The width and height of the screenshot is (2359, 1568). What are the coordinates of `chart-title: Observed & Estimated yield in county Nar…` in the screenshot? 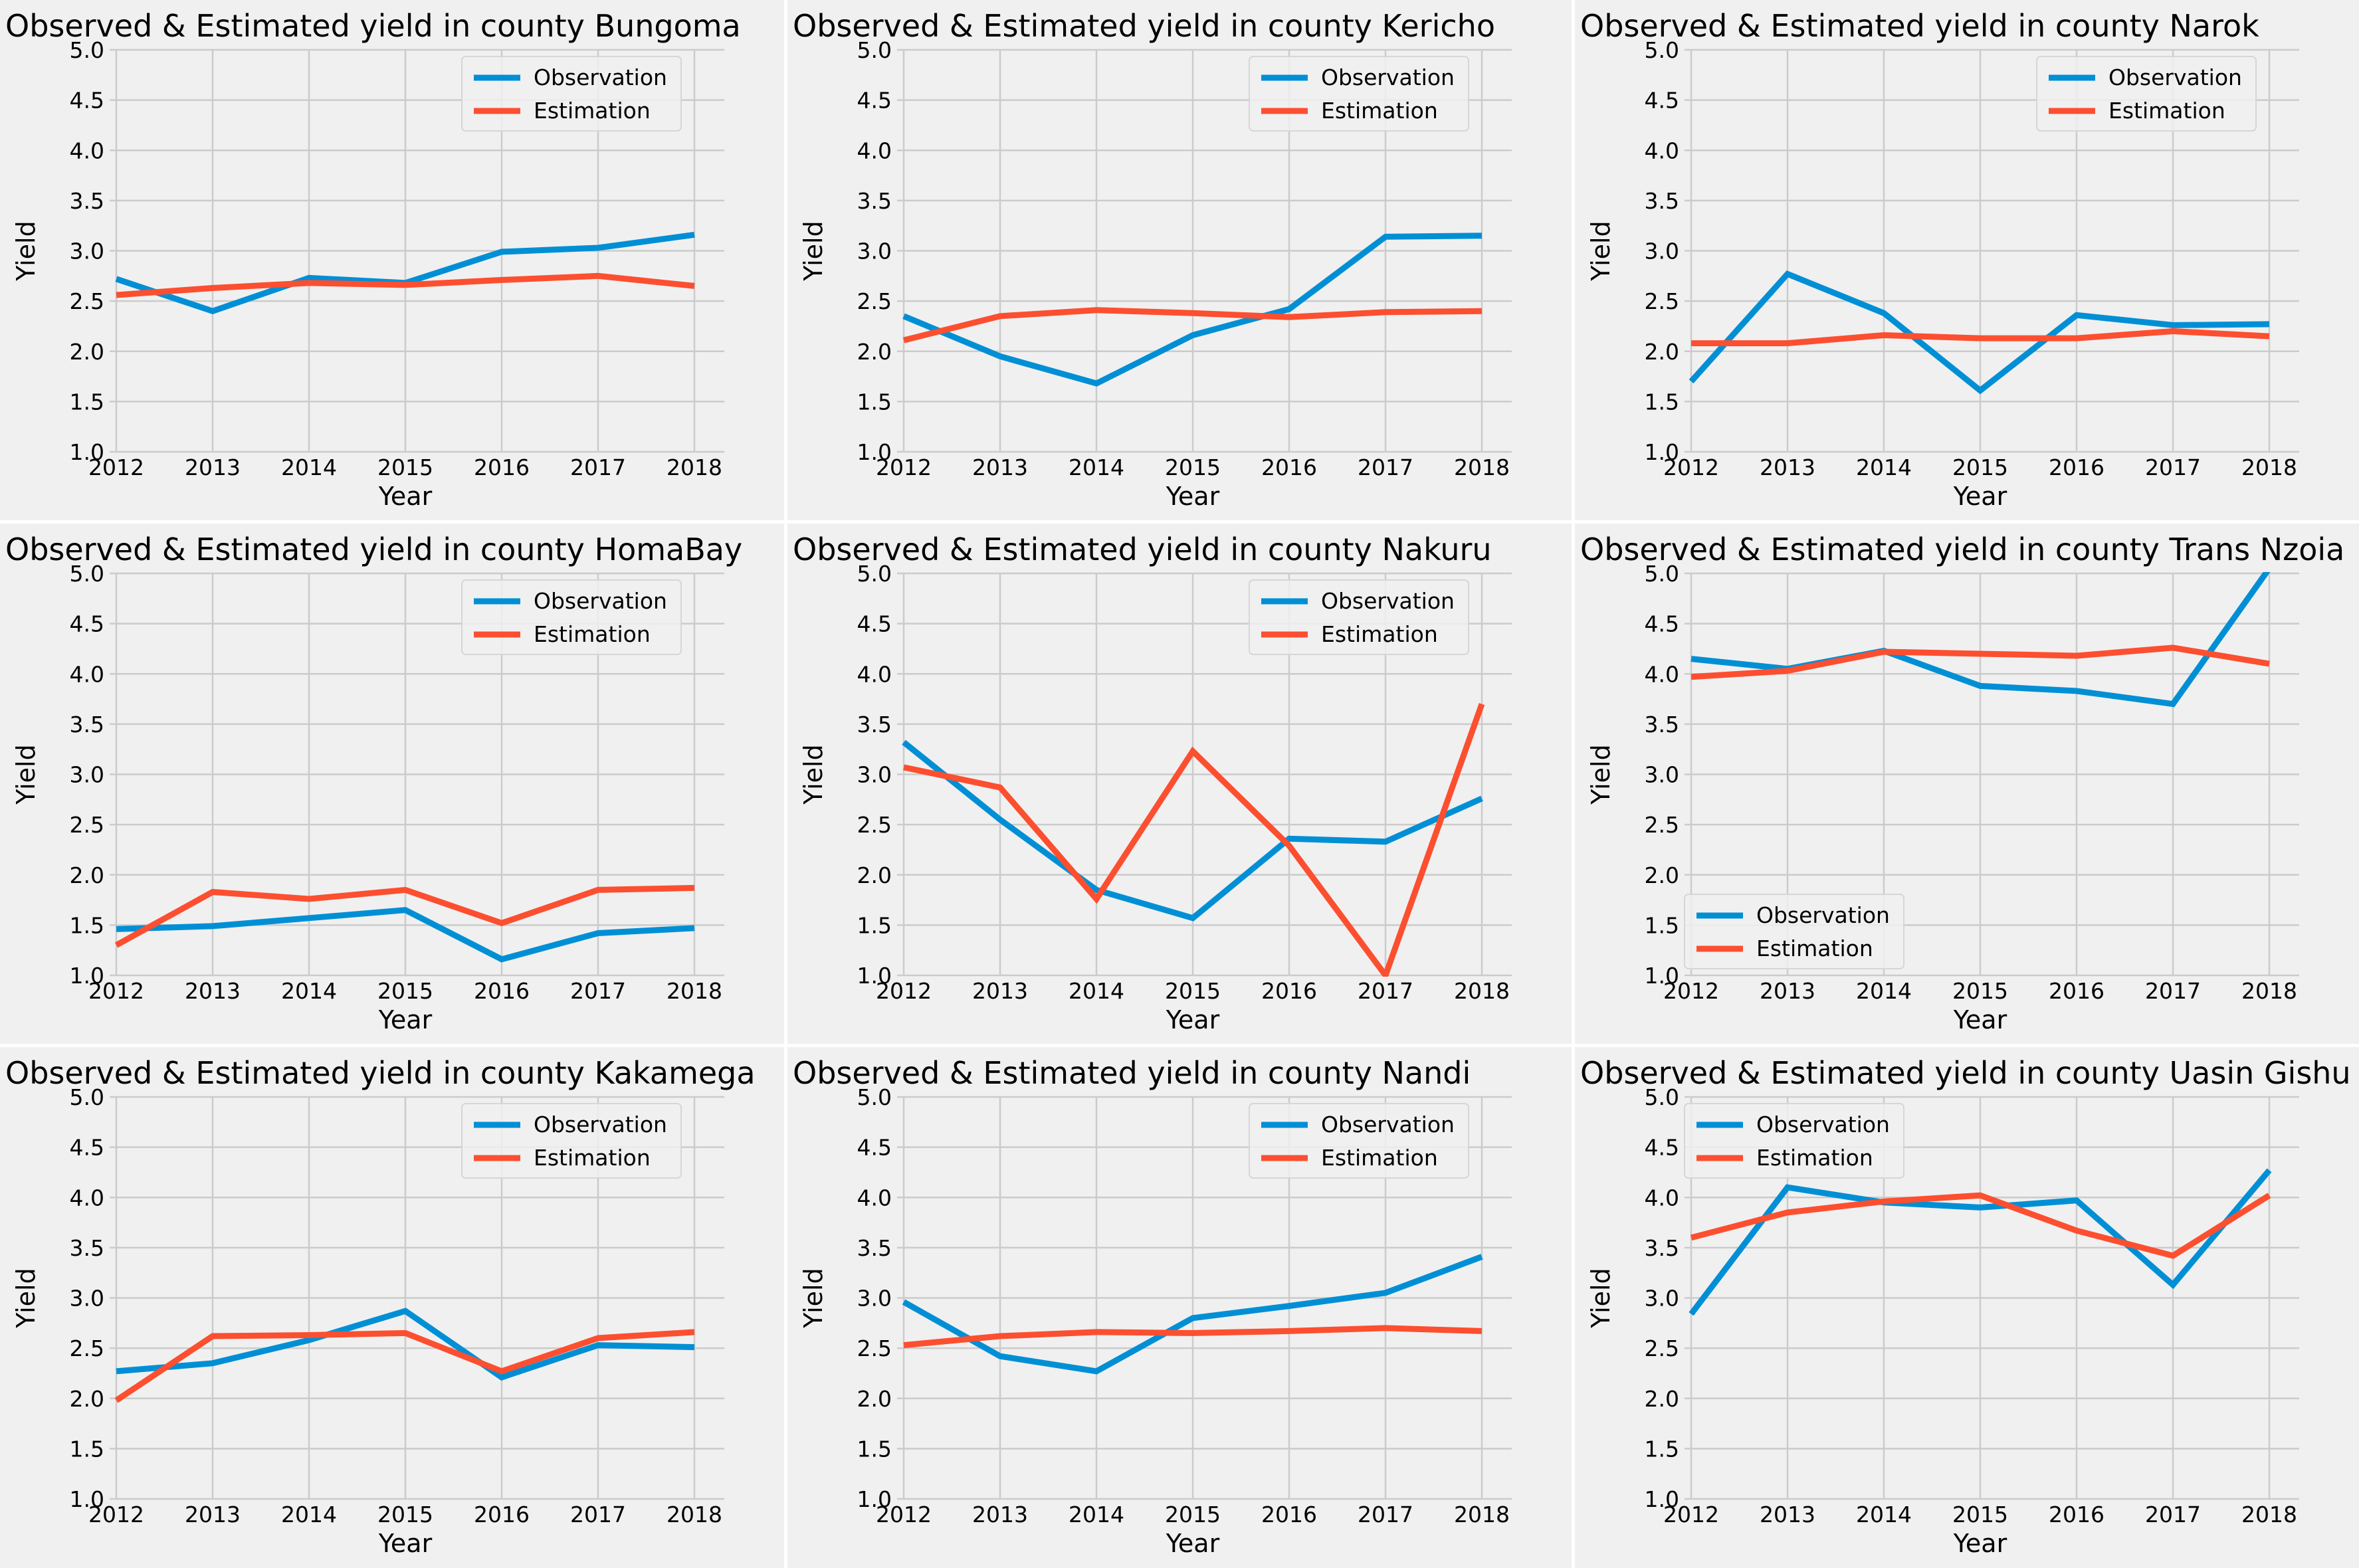 It's located at (1919, 26).